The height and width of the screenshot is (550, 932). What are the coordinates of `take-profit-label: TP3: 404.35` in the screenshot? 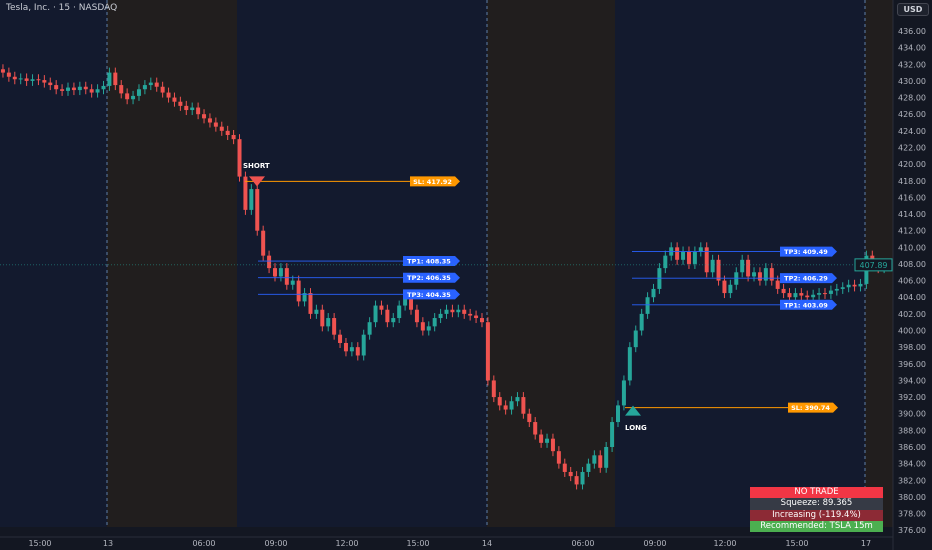 It's located at (429, 295).